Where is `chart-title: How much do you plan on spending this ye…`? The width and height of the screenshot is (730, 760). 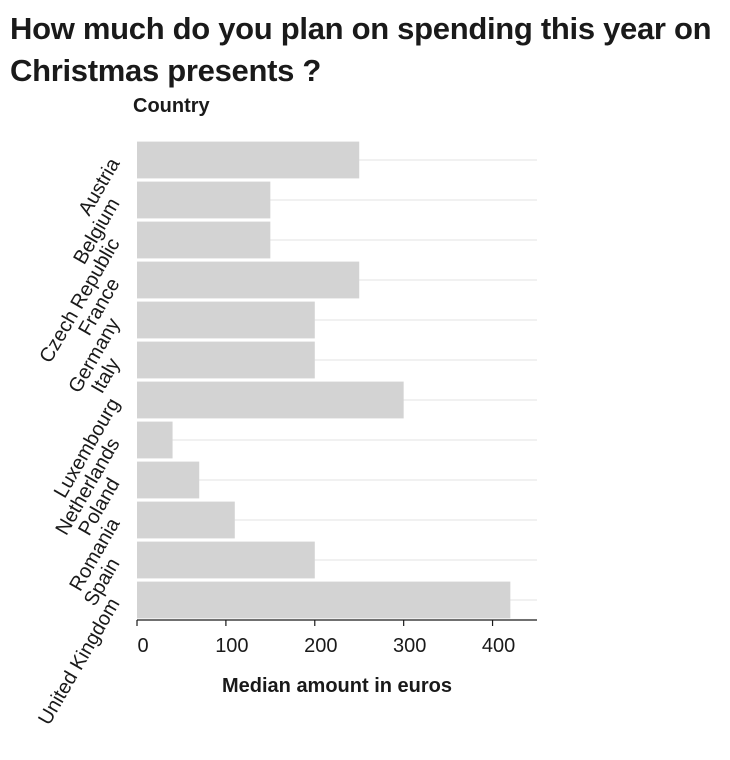
chart-title: How much do you plan on spending this ye… is located at coordinates (361, 49).